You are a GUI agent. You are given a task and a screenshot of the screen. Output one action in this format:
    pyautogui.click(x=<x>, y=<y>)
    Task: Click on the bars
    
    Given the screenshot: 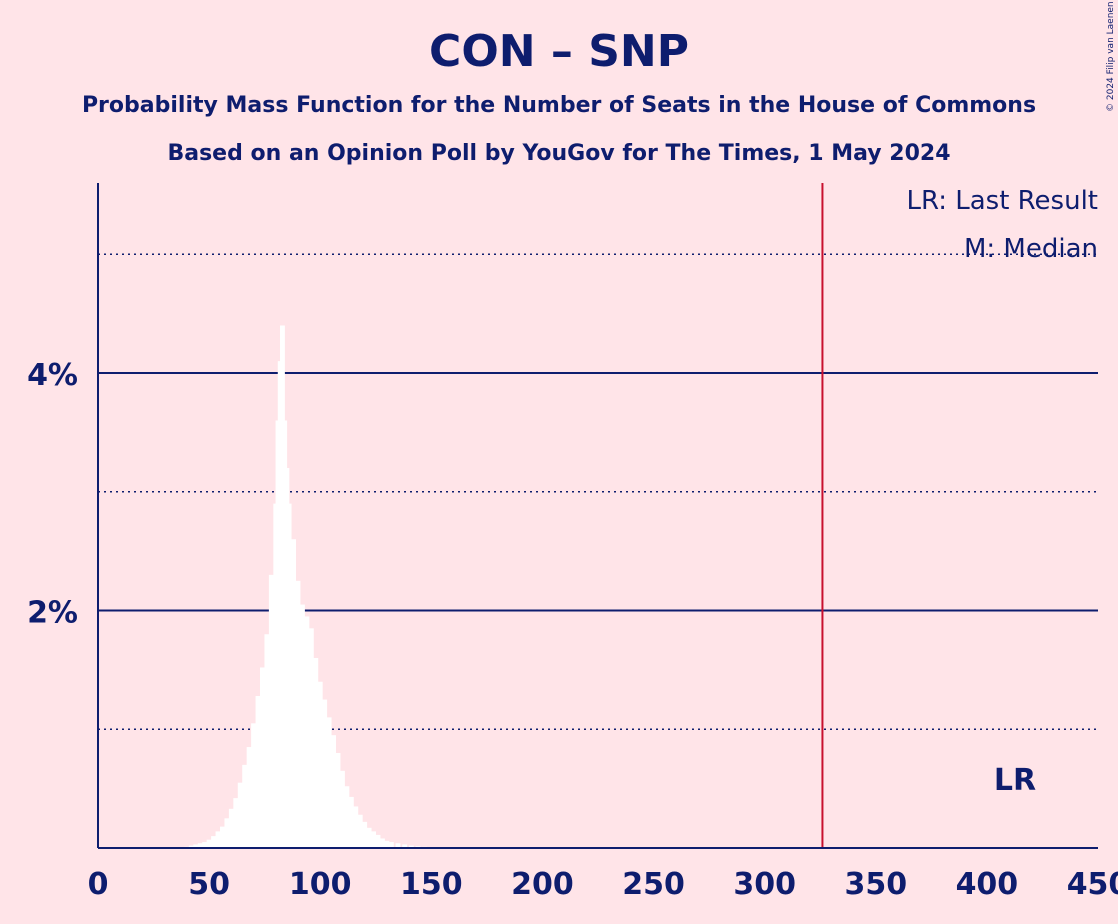 What is the action you would take?
    pyautogui.click(x=320, y=586)
    